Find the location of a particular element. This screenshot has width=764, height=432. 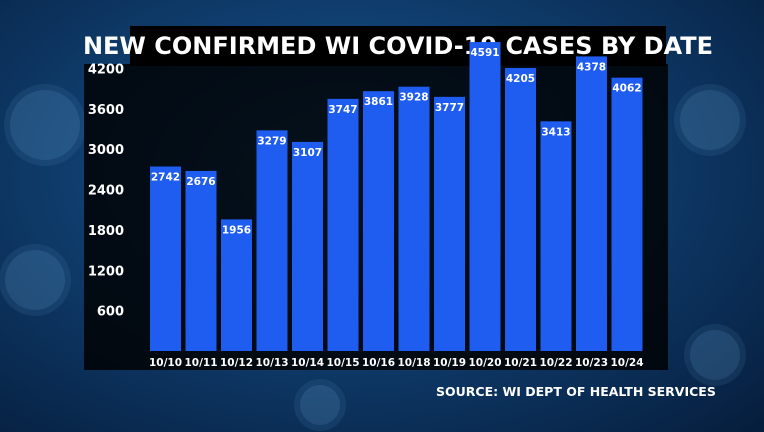

y-tick-label: 600 is located at coordinates (110, 312).